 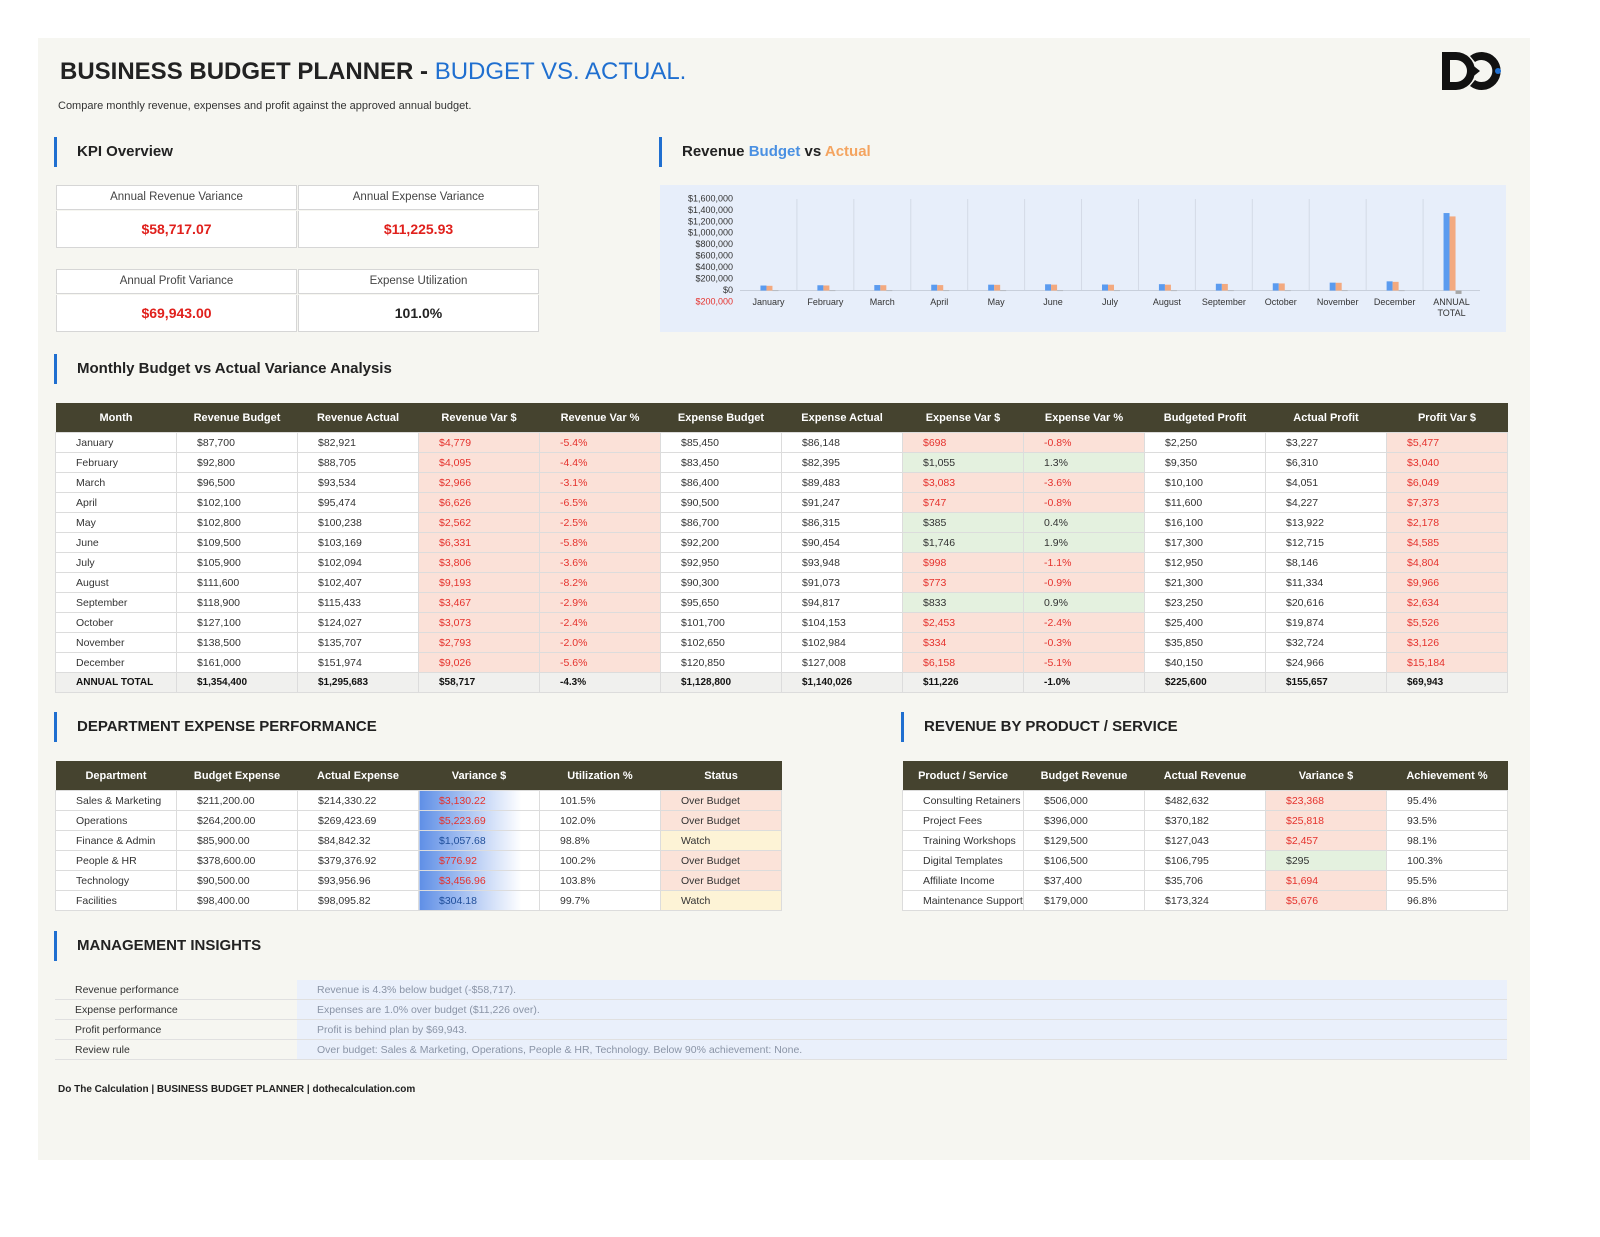 I want to click on table-cell: July, so click(x=116, y=562).